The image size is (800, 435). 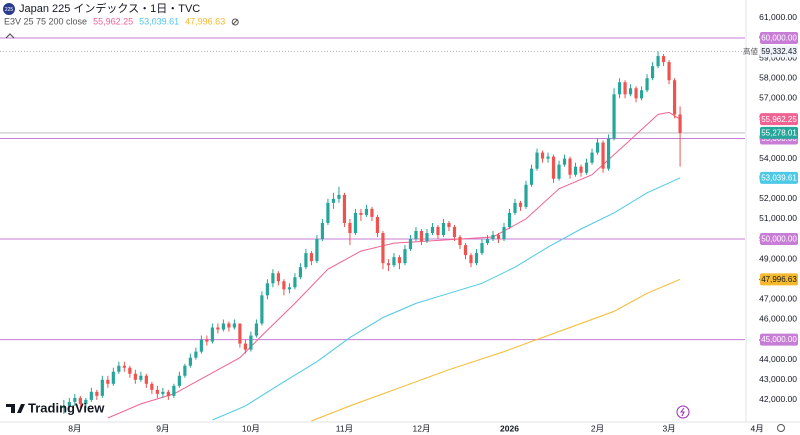 What do you see at coordinates (781, 428) in the screenshot?
I see `settings-button` at bounding box center [781, 428].